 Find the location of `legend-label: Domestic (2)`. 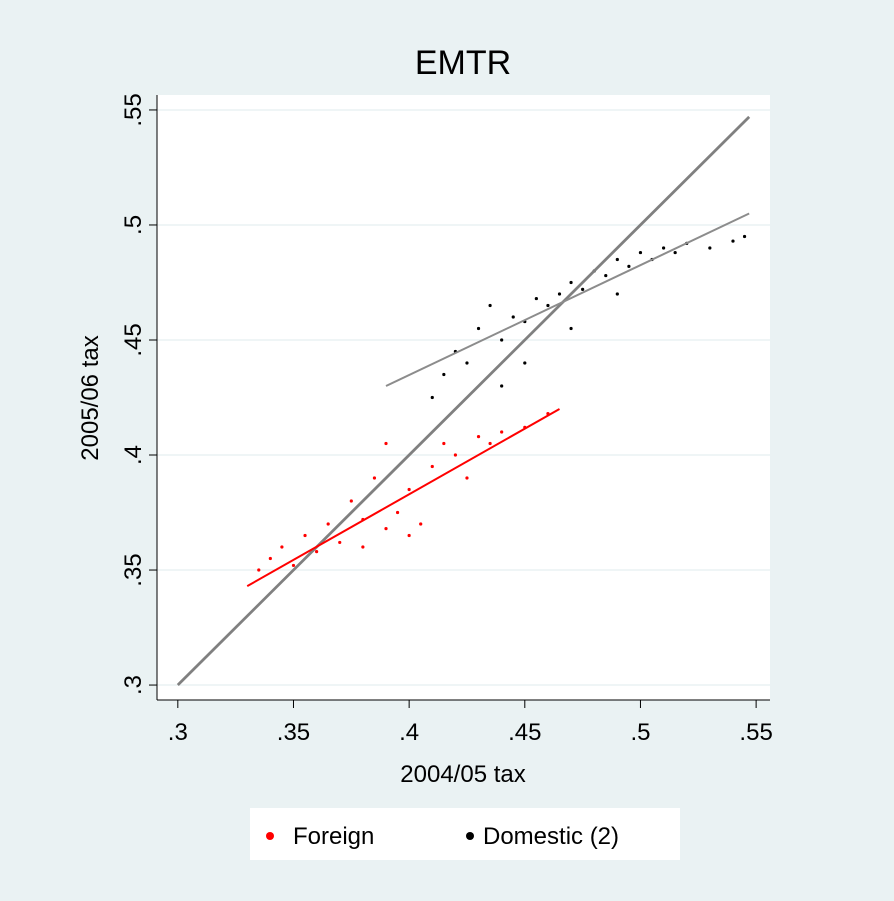

legend-label: Domestic (2) is located at coordinates (551, 836).